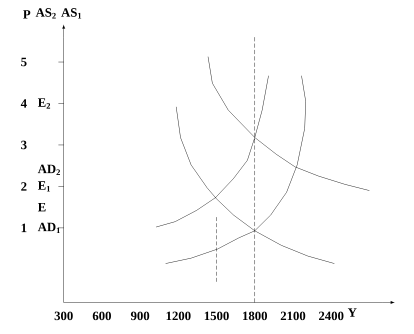 The image size is (414, 334). Describe the element at coordinates (352, 312) in the screenshot. I see `x-axis-title: Y` at that location.